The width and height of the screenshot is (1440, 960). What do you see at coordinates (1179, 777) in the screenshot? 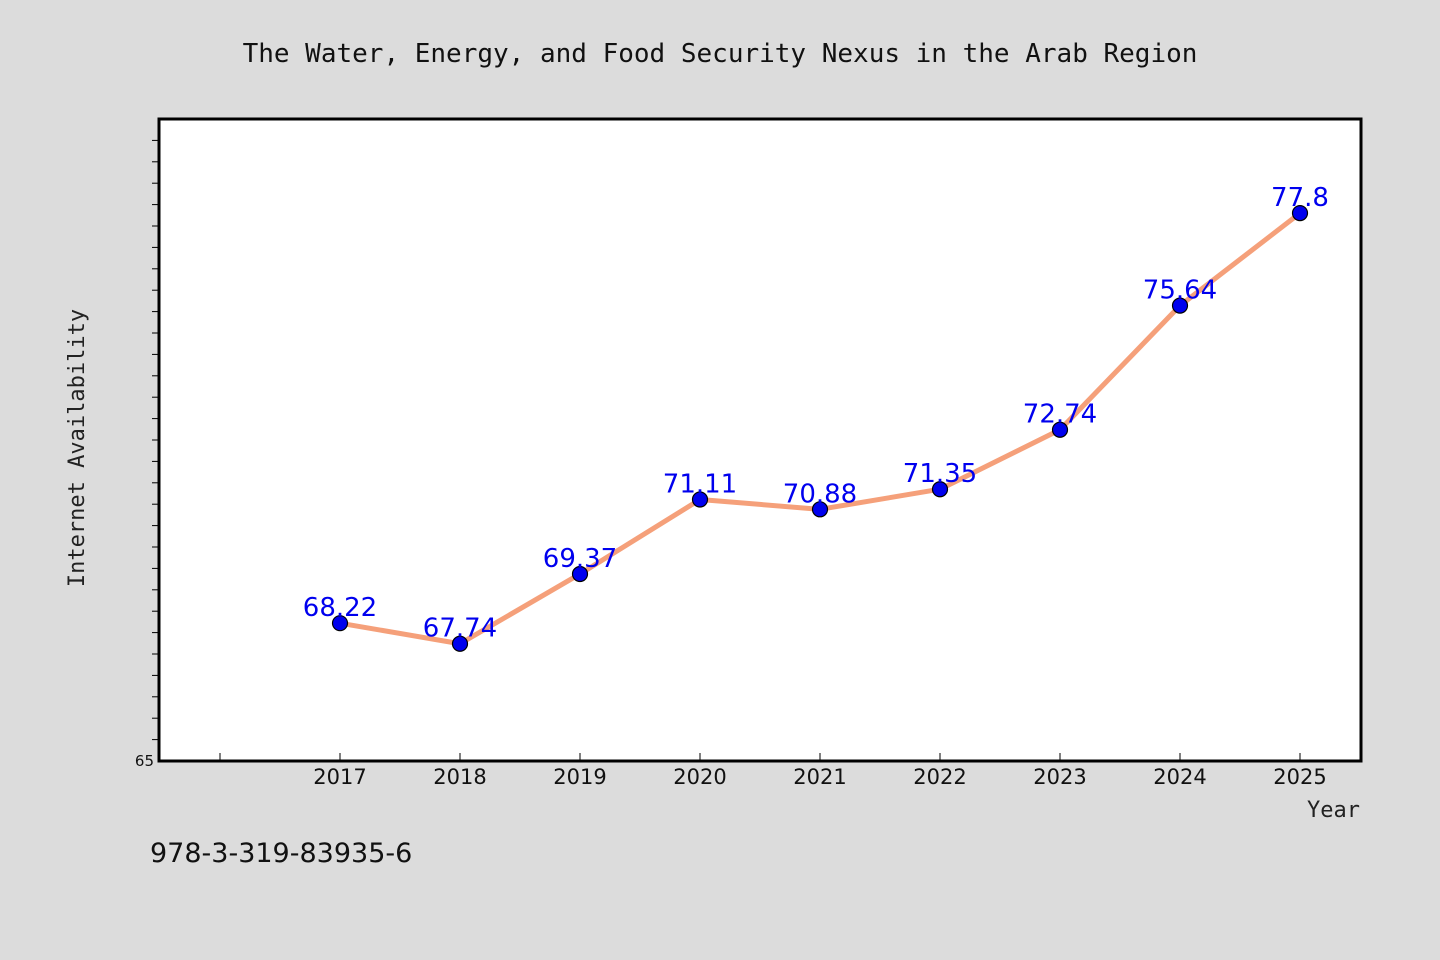
I see `x-tick-label: 2024` at bounding box center [1179, 777].